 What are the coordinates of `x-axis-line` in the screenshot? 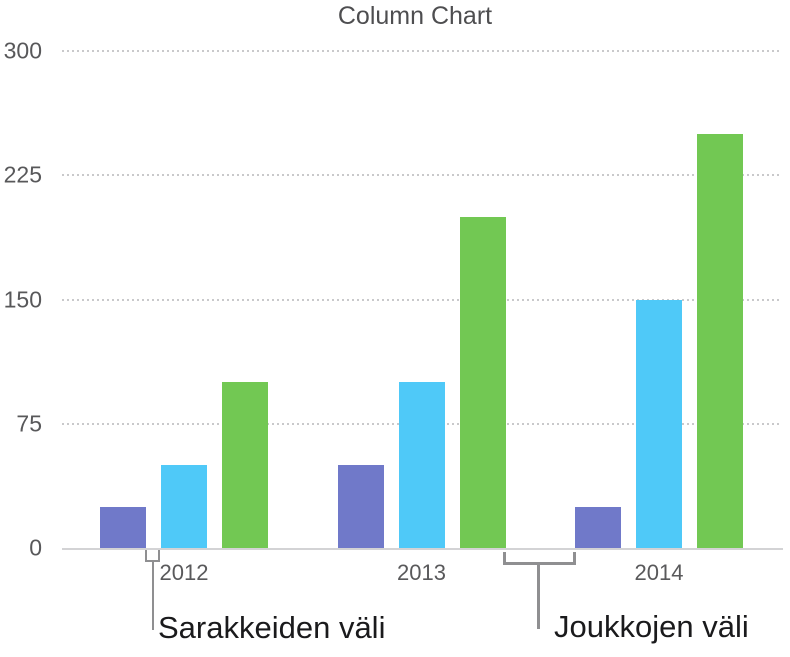 It's located at (422, 548).